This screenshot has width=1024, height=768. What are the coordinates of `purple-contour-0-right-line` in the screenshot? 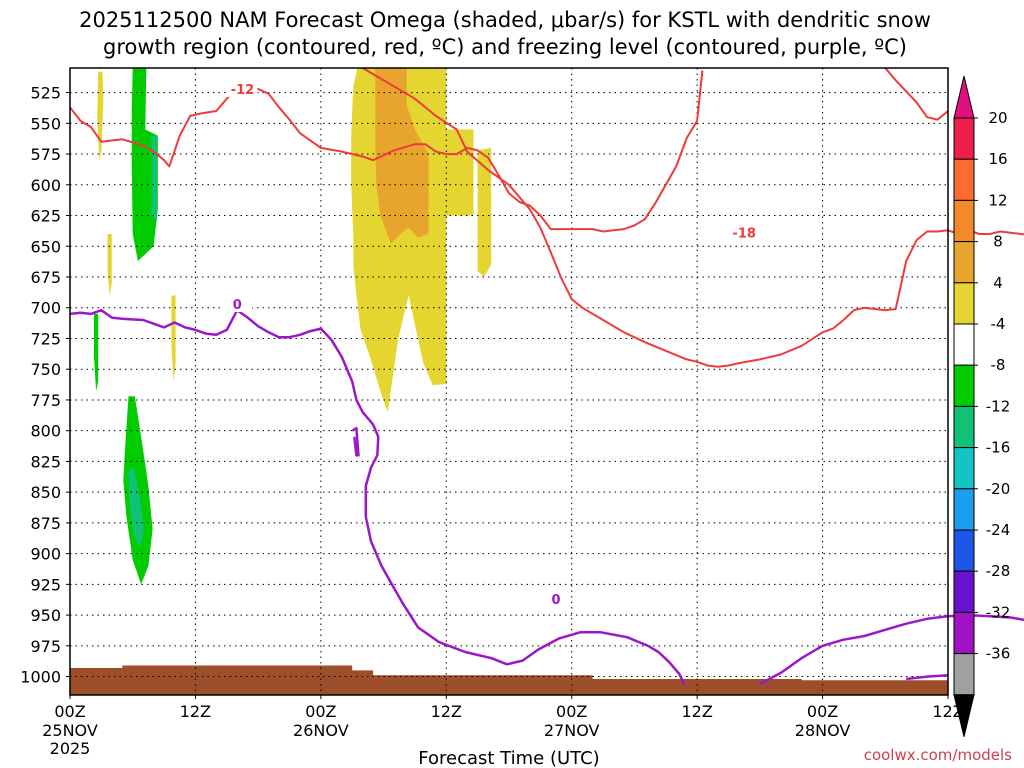 It's located at (891, 649).